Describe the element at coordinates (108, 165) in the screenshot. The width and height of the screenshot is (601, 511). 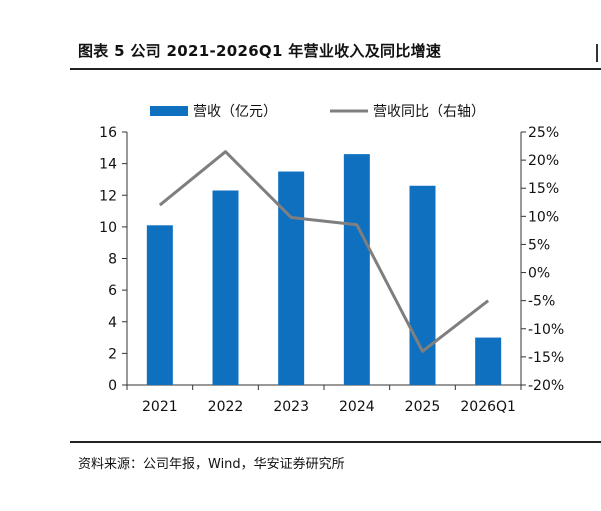
I see `left-tick-label: 14` at that location.